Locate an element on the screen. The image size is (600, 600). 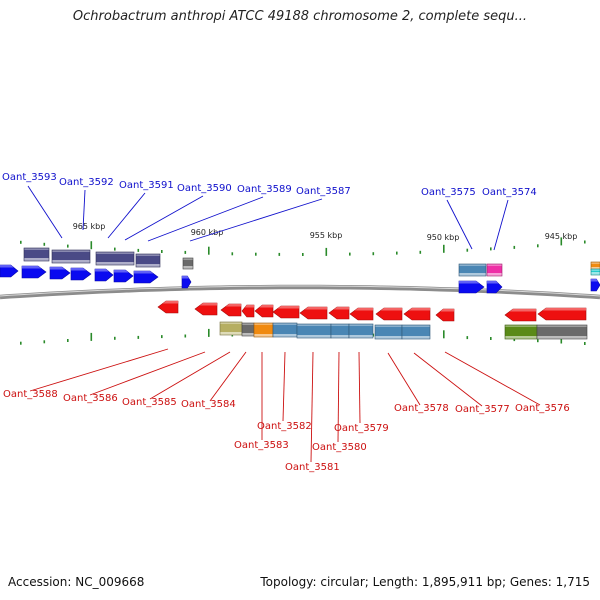
top-gene-label: Oant_3587 is located at coordinates (323, 191).